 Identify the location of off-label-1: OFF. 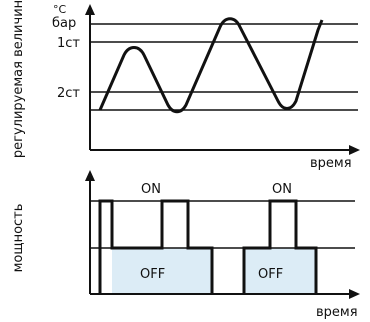
(152, 274).